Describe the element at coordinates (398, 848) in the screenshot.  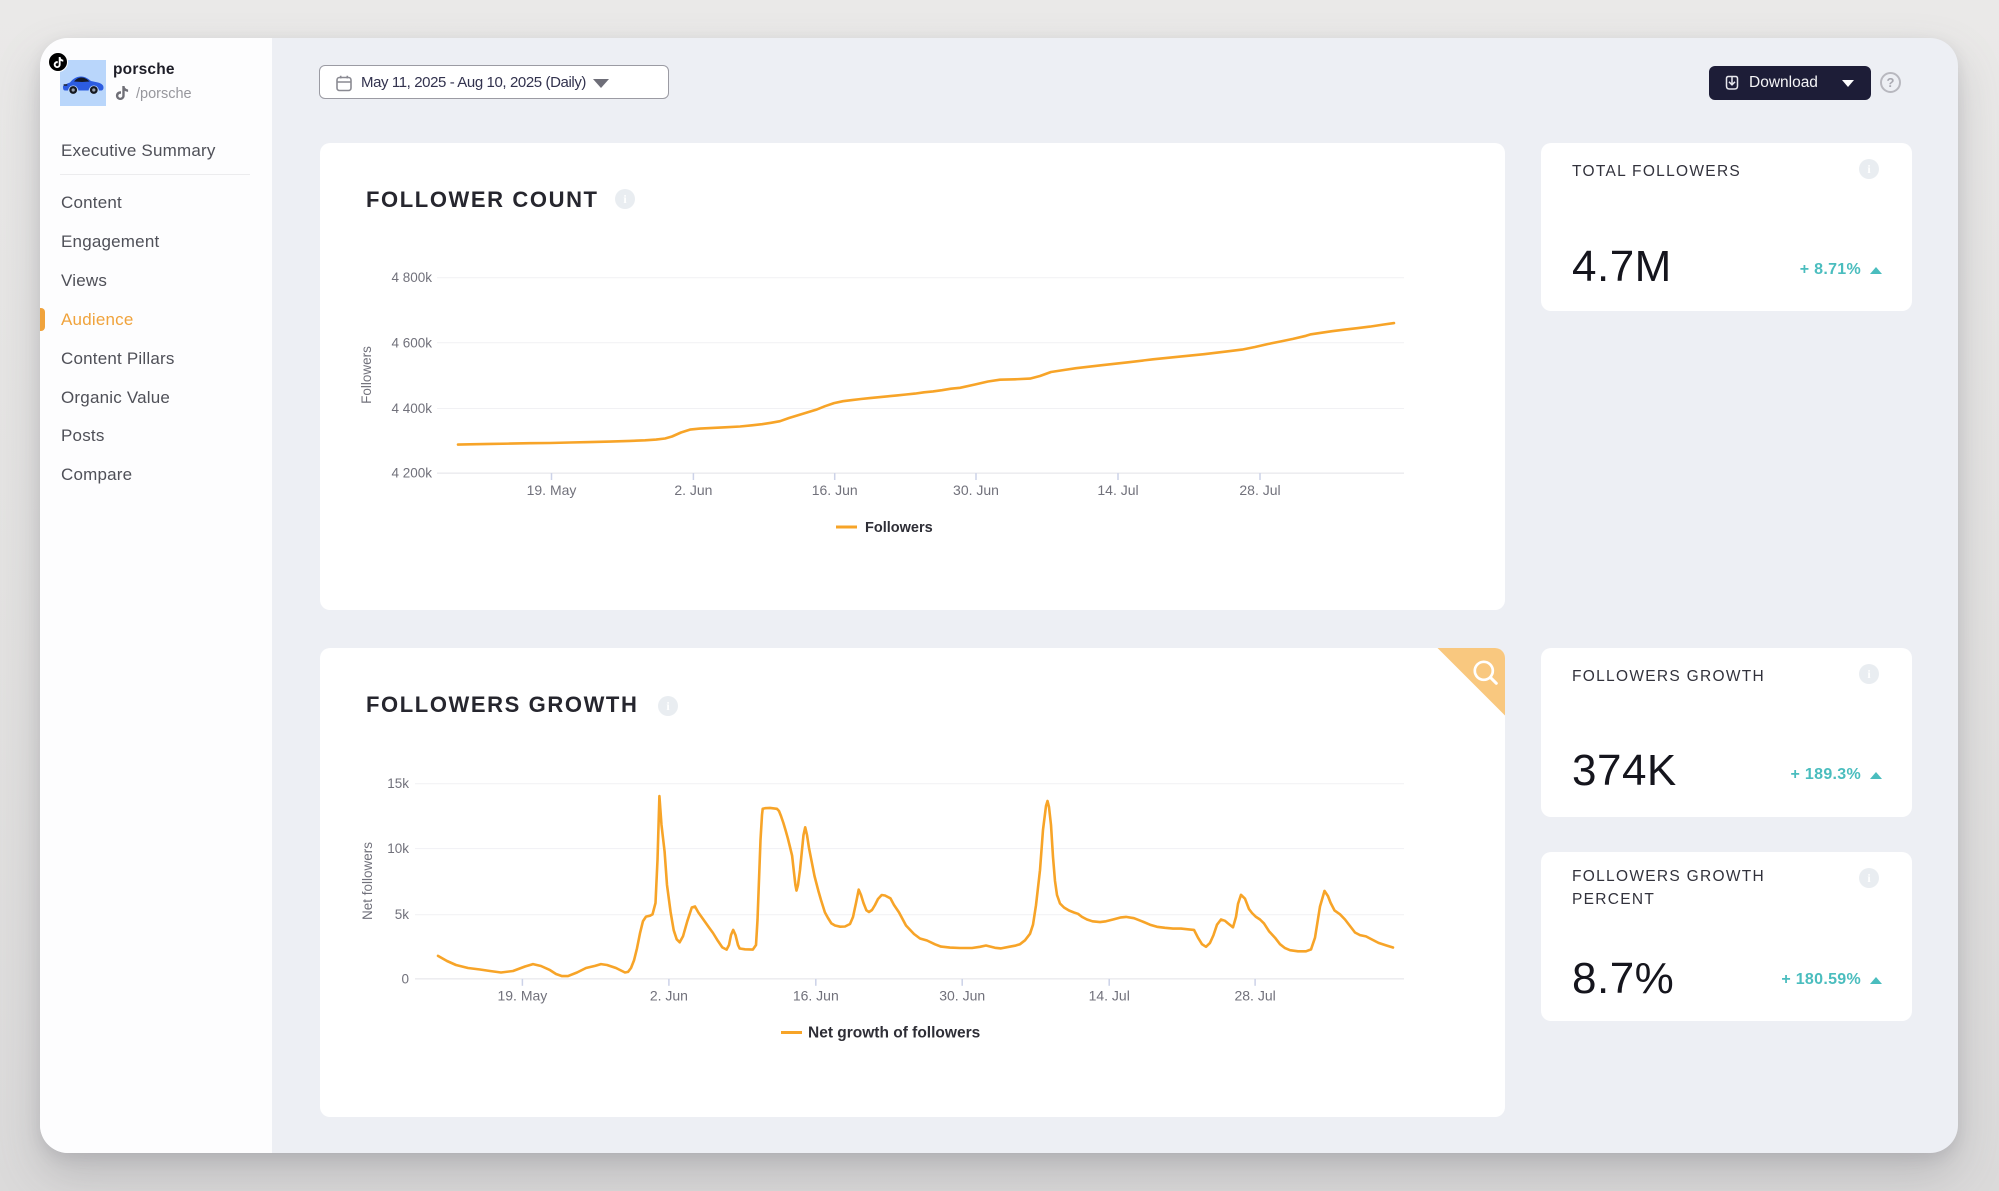
I see `svg-text: 10k` at that location.